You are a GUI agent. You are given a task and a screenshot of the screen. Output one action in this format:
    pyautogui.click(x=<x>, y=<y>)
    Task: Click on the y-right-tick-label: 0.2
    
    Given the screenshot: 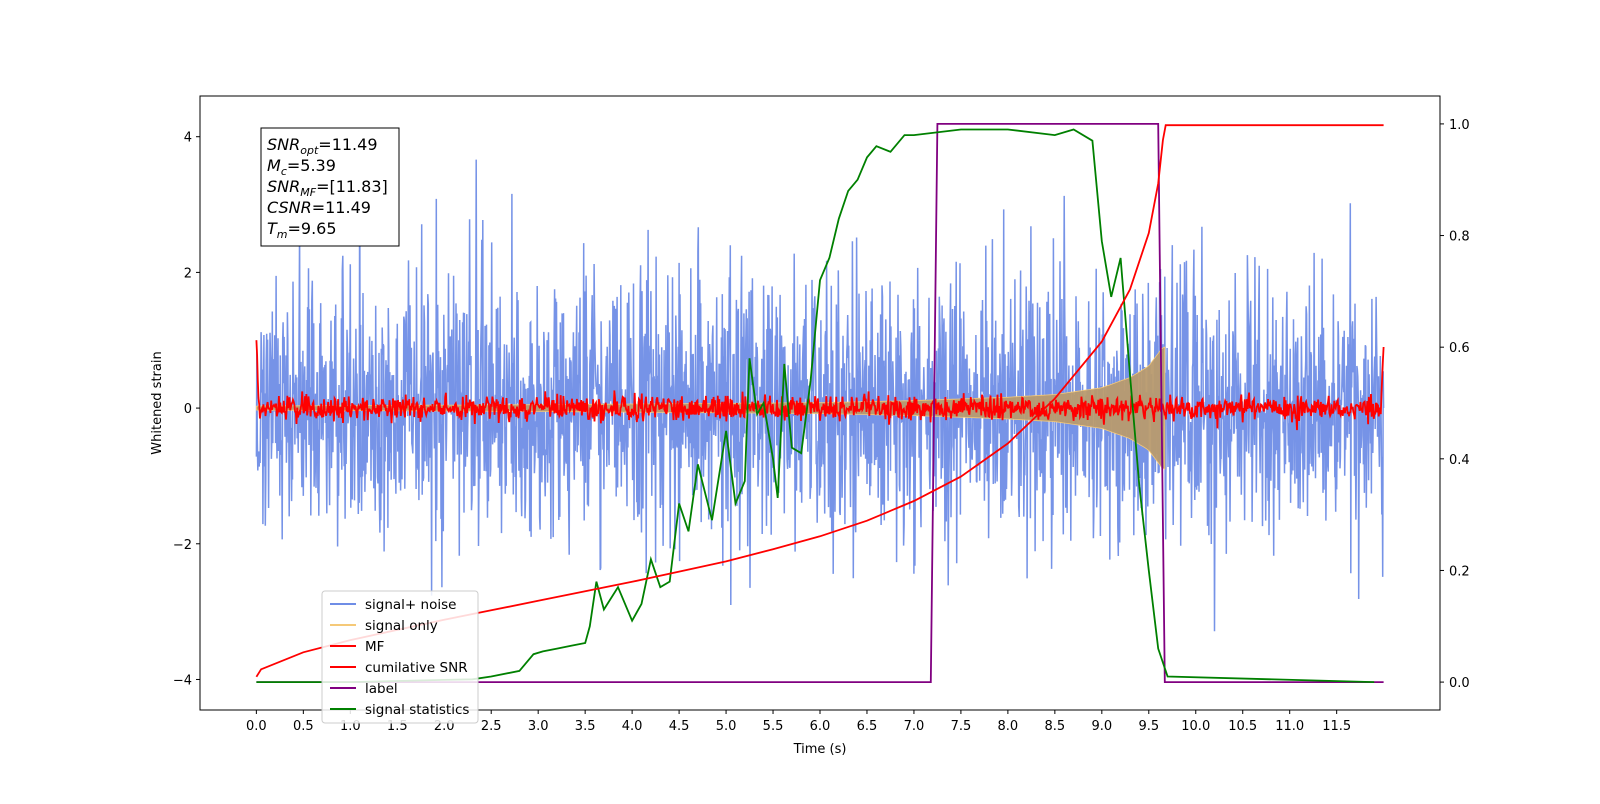 What is the action you would take?
    pyautogui.click(x=1459, y=571)
    